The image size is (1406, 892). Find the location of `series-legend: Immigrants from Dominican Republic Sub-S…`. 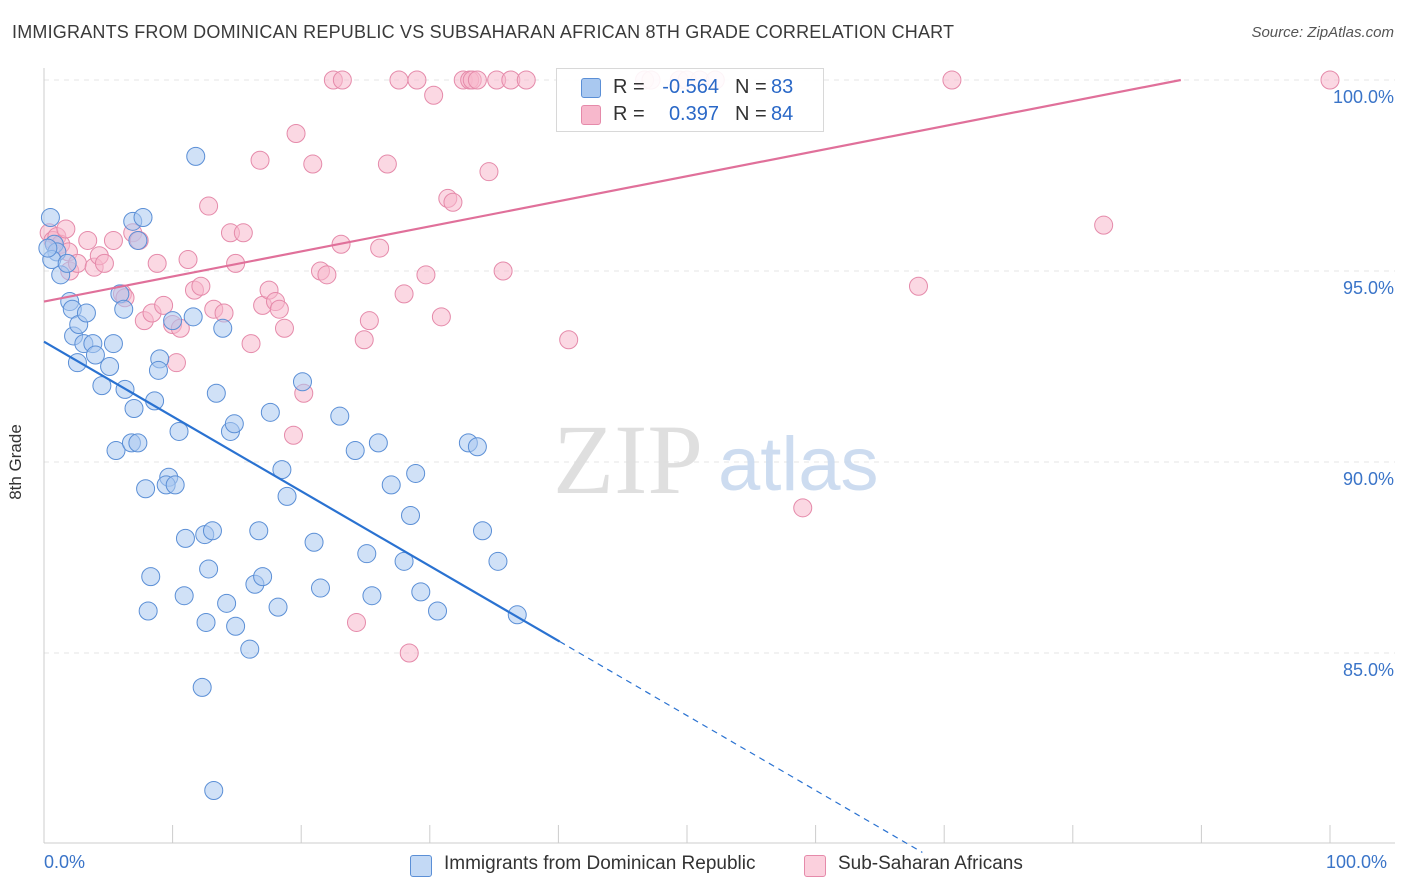

series-legend: Immigrants from Dominican Republic Sub-S… is located at coordinates (703, 865).